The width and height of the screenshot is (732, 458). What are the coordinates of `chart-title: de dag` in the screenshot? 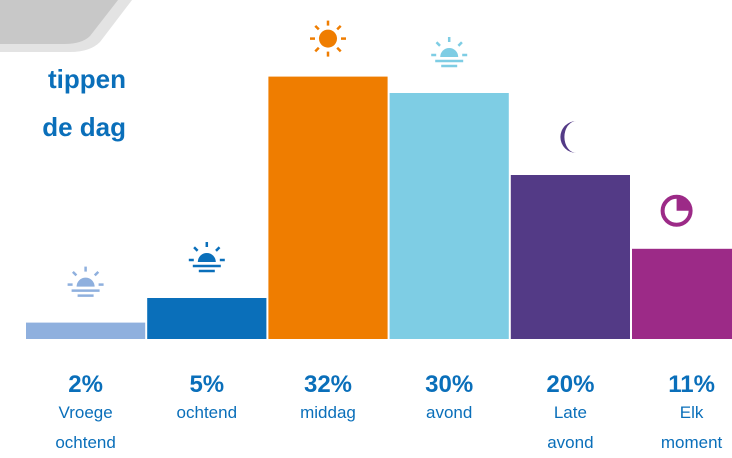 It's located at (84, 127).